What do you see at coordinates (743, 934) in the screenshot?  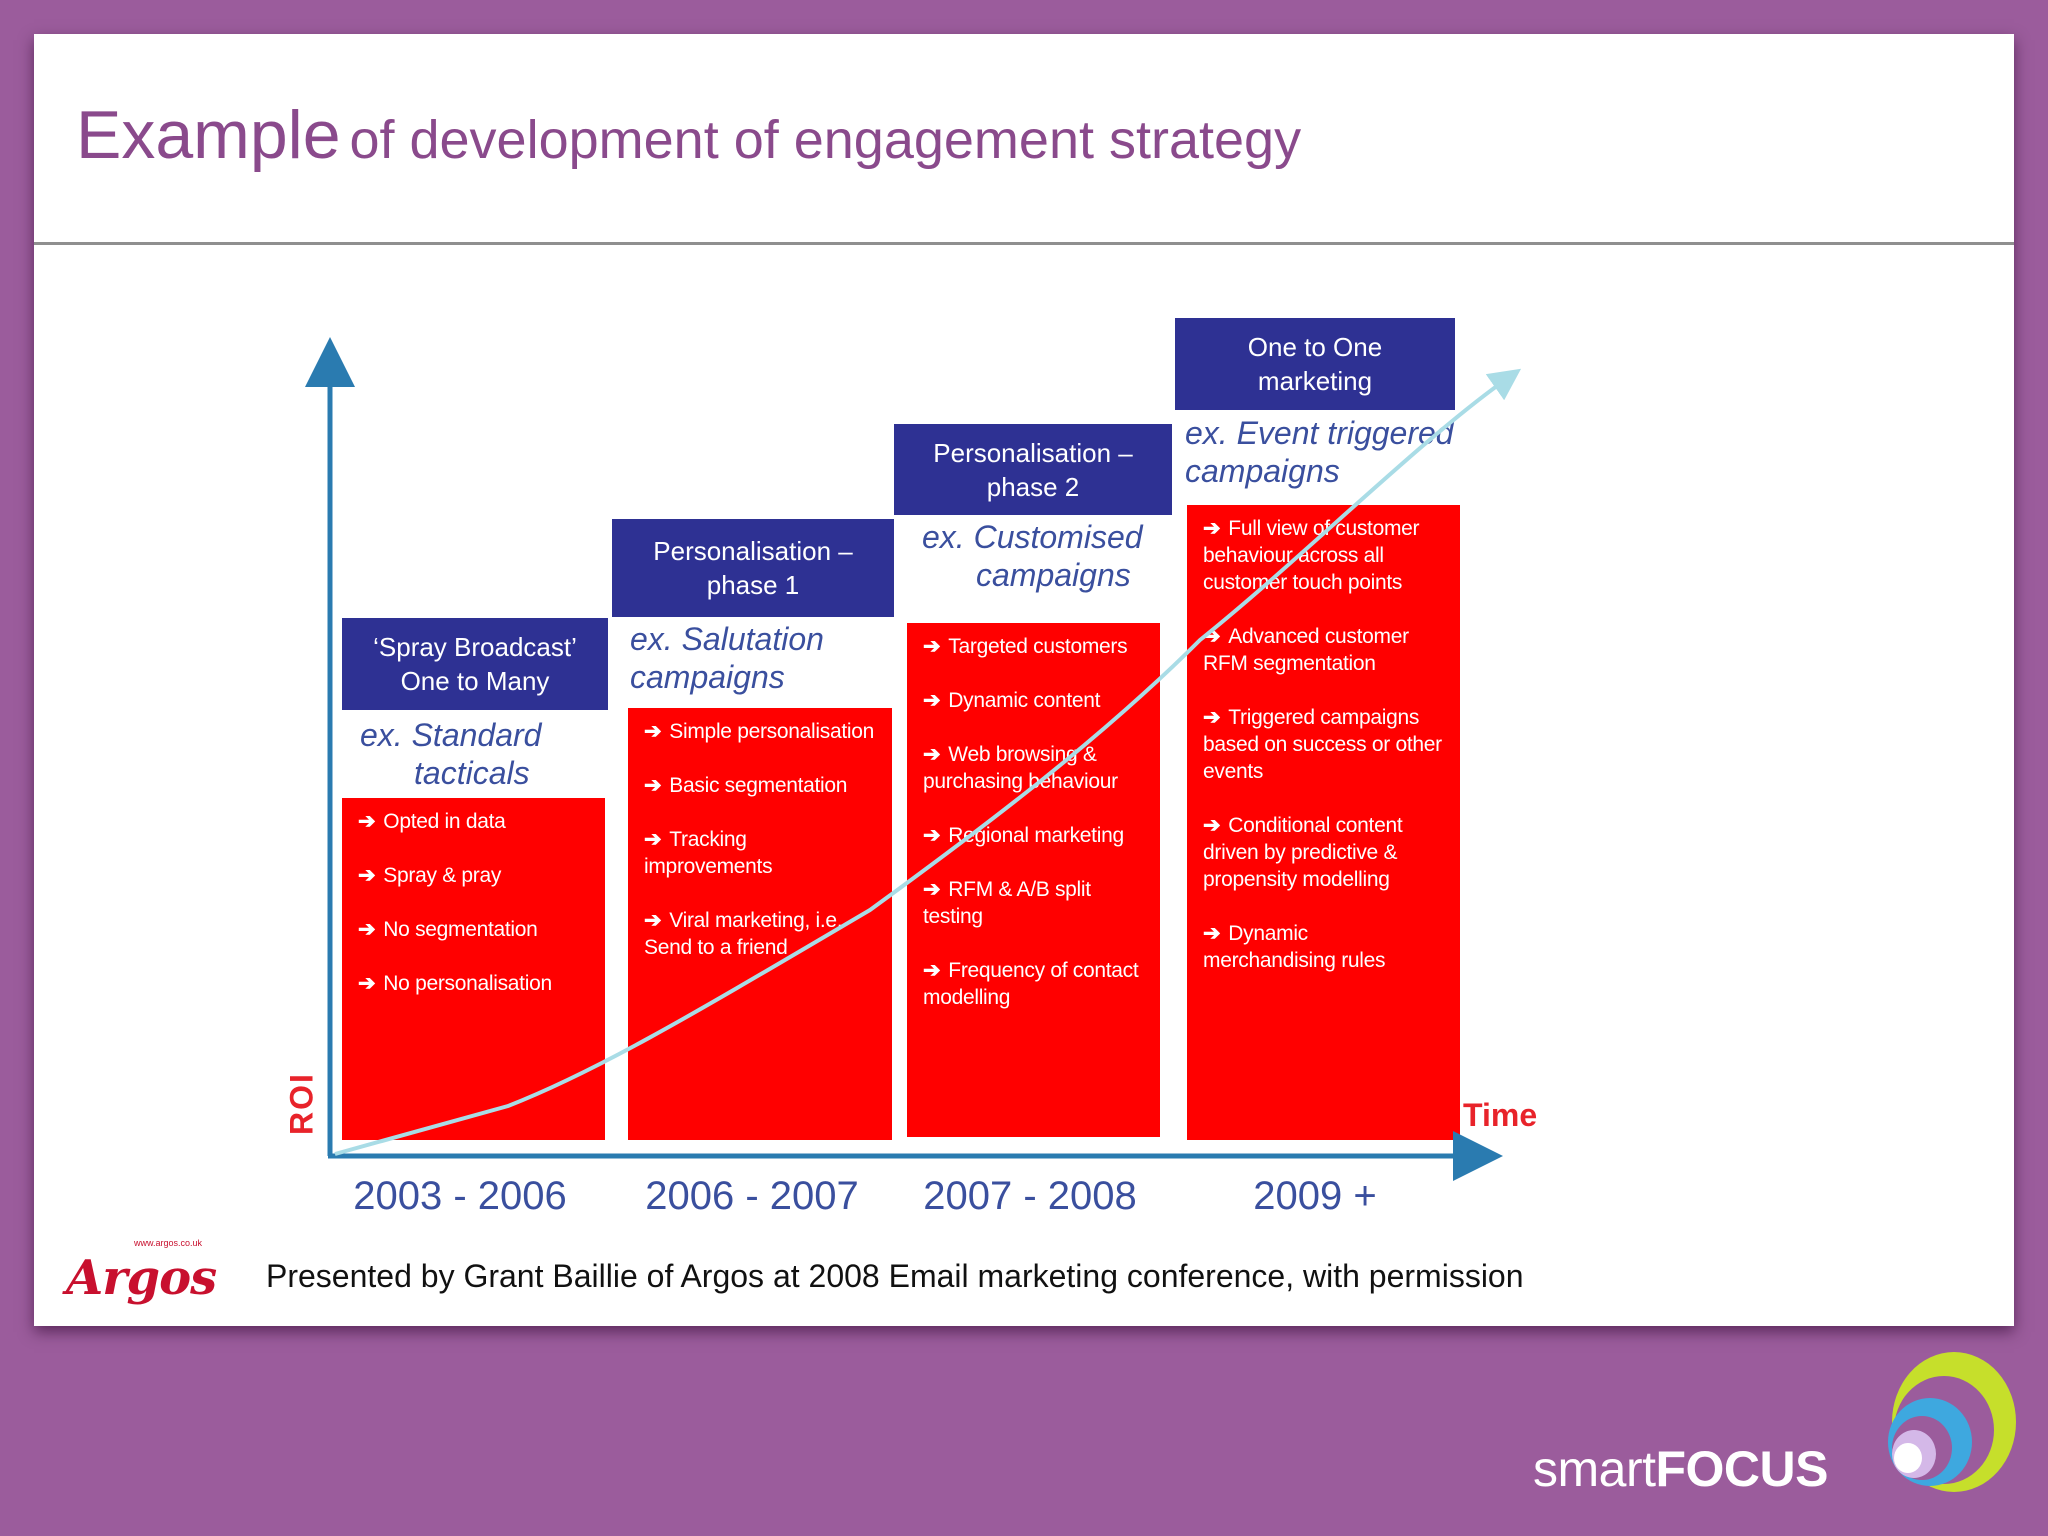 I see `list-item-text: Viral marketing, i.e. Send to a friend` at bounding box center [743, 934].